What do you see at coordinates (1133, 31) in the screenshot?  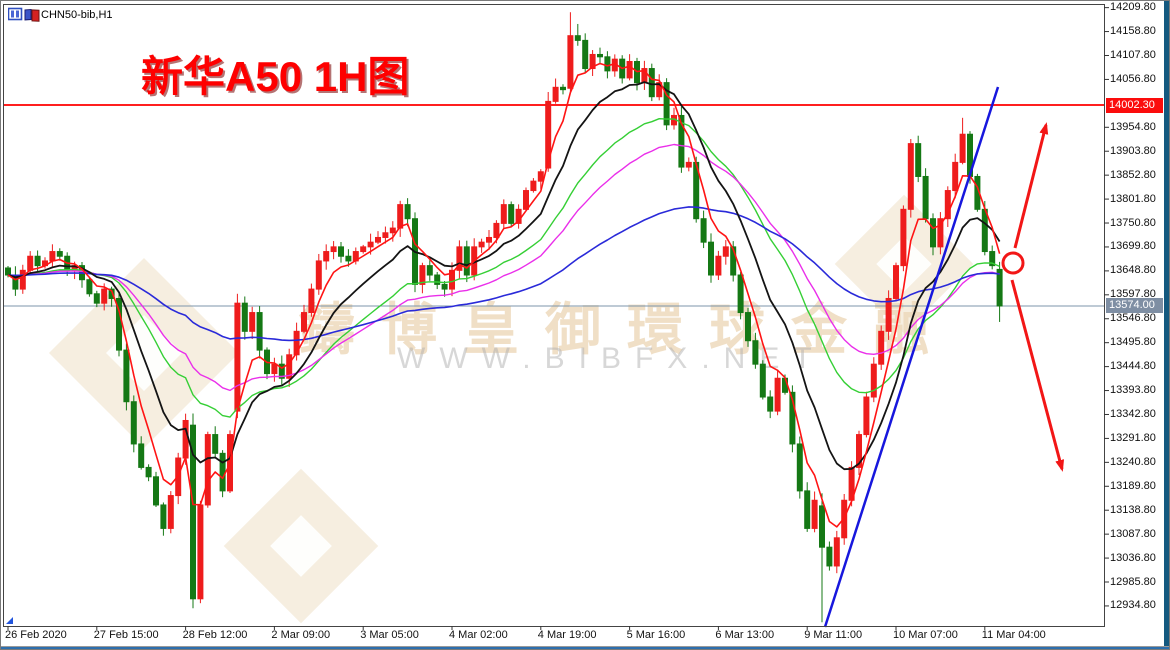 I see `price-tick-label: 14158.80` at bounding box center [1133, 31].